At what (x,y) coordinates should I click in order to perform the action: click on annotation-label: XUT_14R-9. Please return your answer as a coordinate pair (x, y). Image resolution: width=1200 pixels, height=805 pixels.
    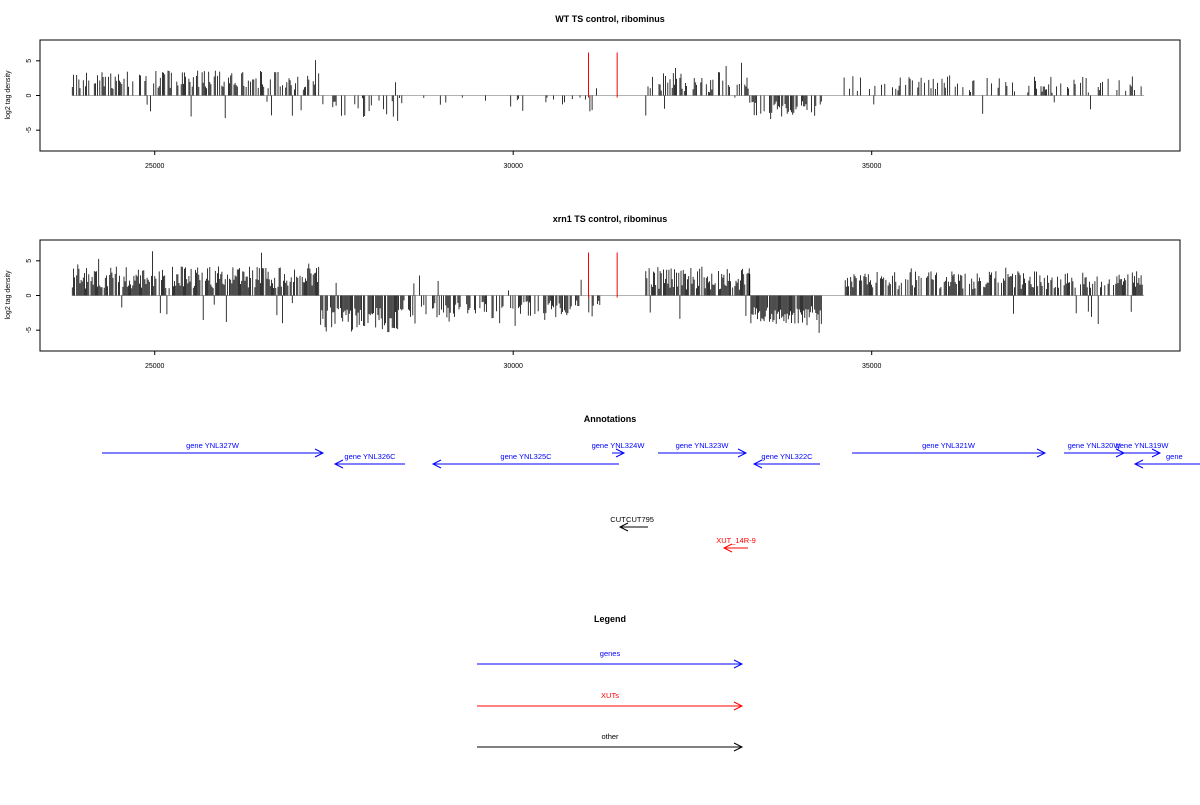
    Looking at the image, I should click on (736, 540).